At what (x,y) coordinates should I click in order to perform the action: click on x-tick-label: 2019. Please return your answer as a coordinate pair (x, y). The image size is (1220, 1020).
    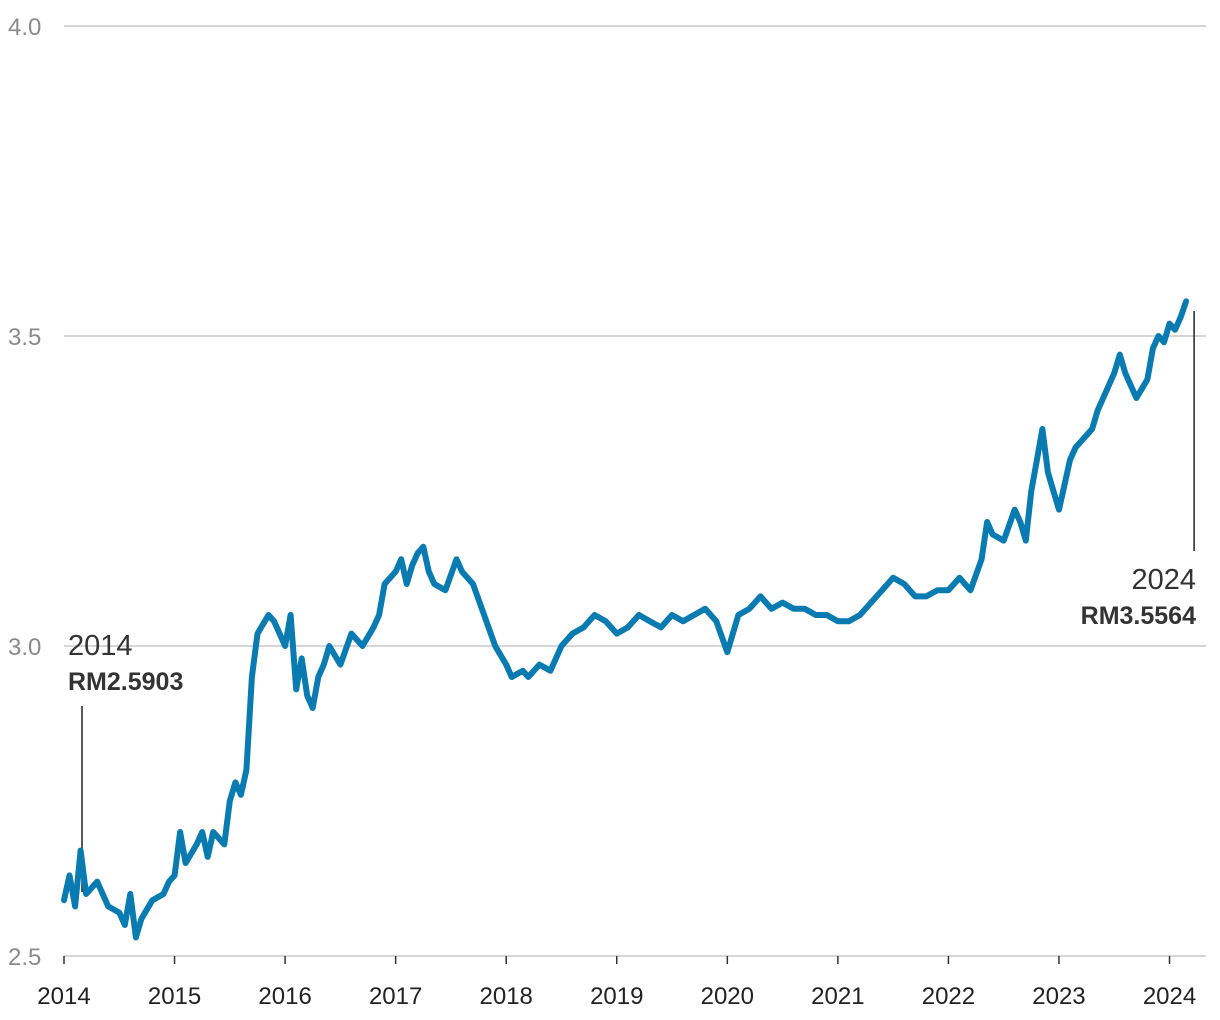
    Looking at the image, I should click on (616, 996).